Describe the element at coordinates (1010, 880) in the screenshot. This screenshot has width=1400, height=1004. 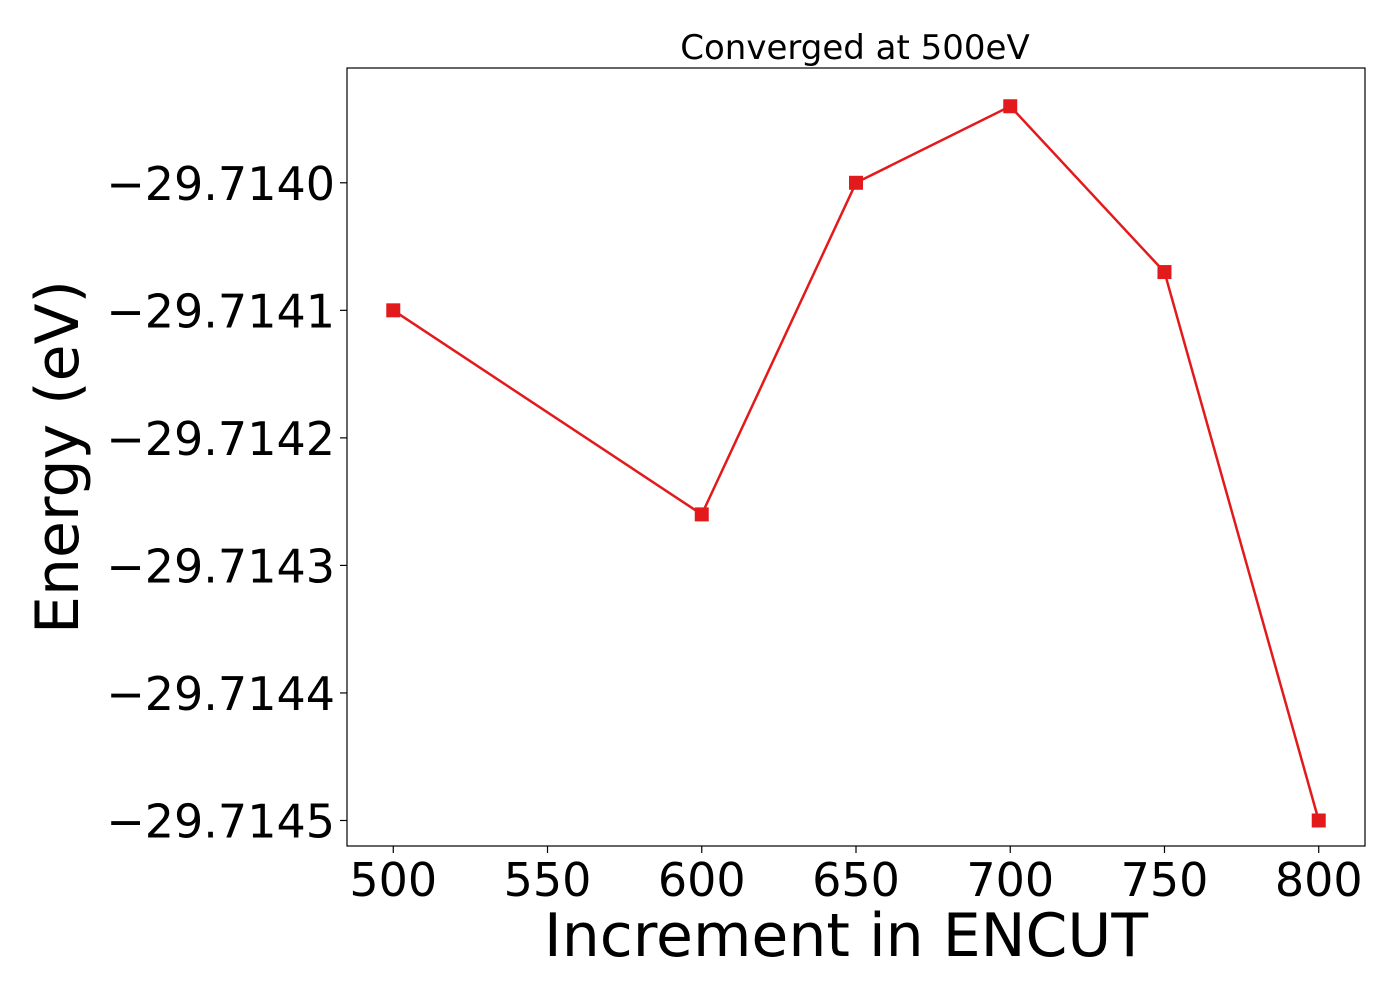
I see `x-tick-label: 700` at that location.